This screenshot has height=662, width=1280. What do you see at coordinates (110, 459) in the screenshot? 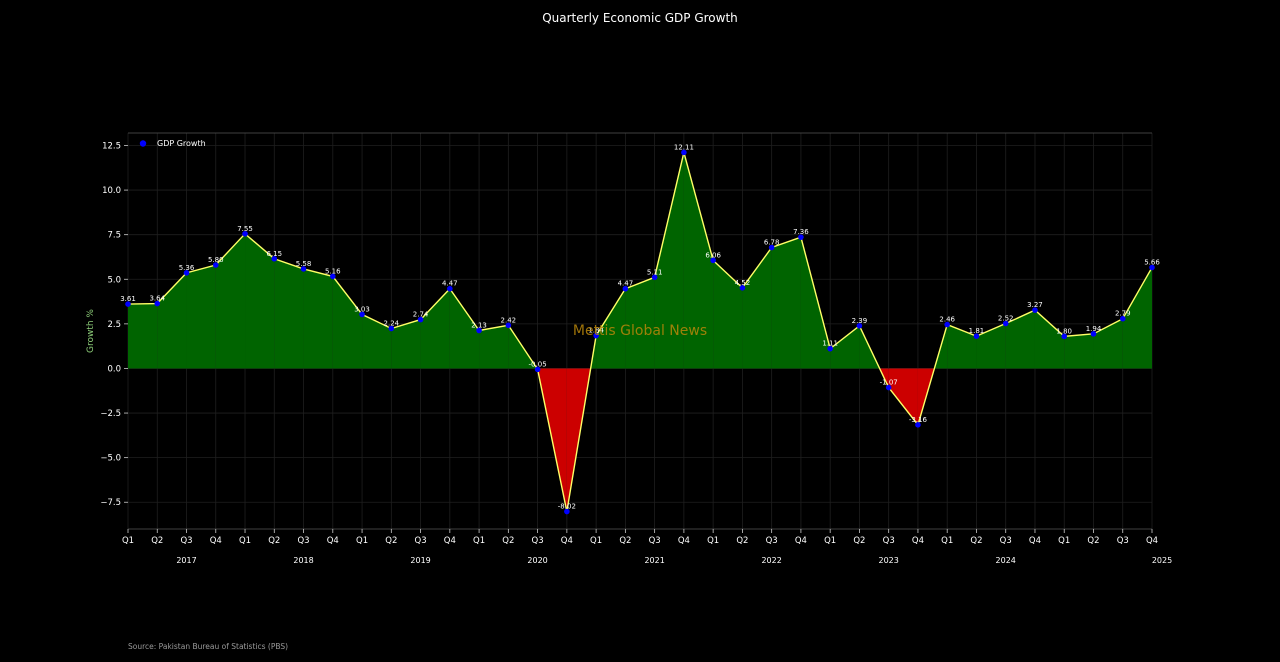
I see `y-tick-label: −5.0` at bounding box center [110, 459].